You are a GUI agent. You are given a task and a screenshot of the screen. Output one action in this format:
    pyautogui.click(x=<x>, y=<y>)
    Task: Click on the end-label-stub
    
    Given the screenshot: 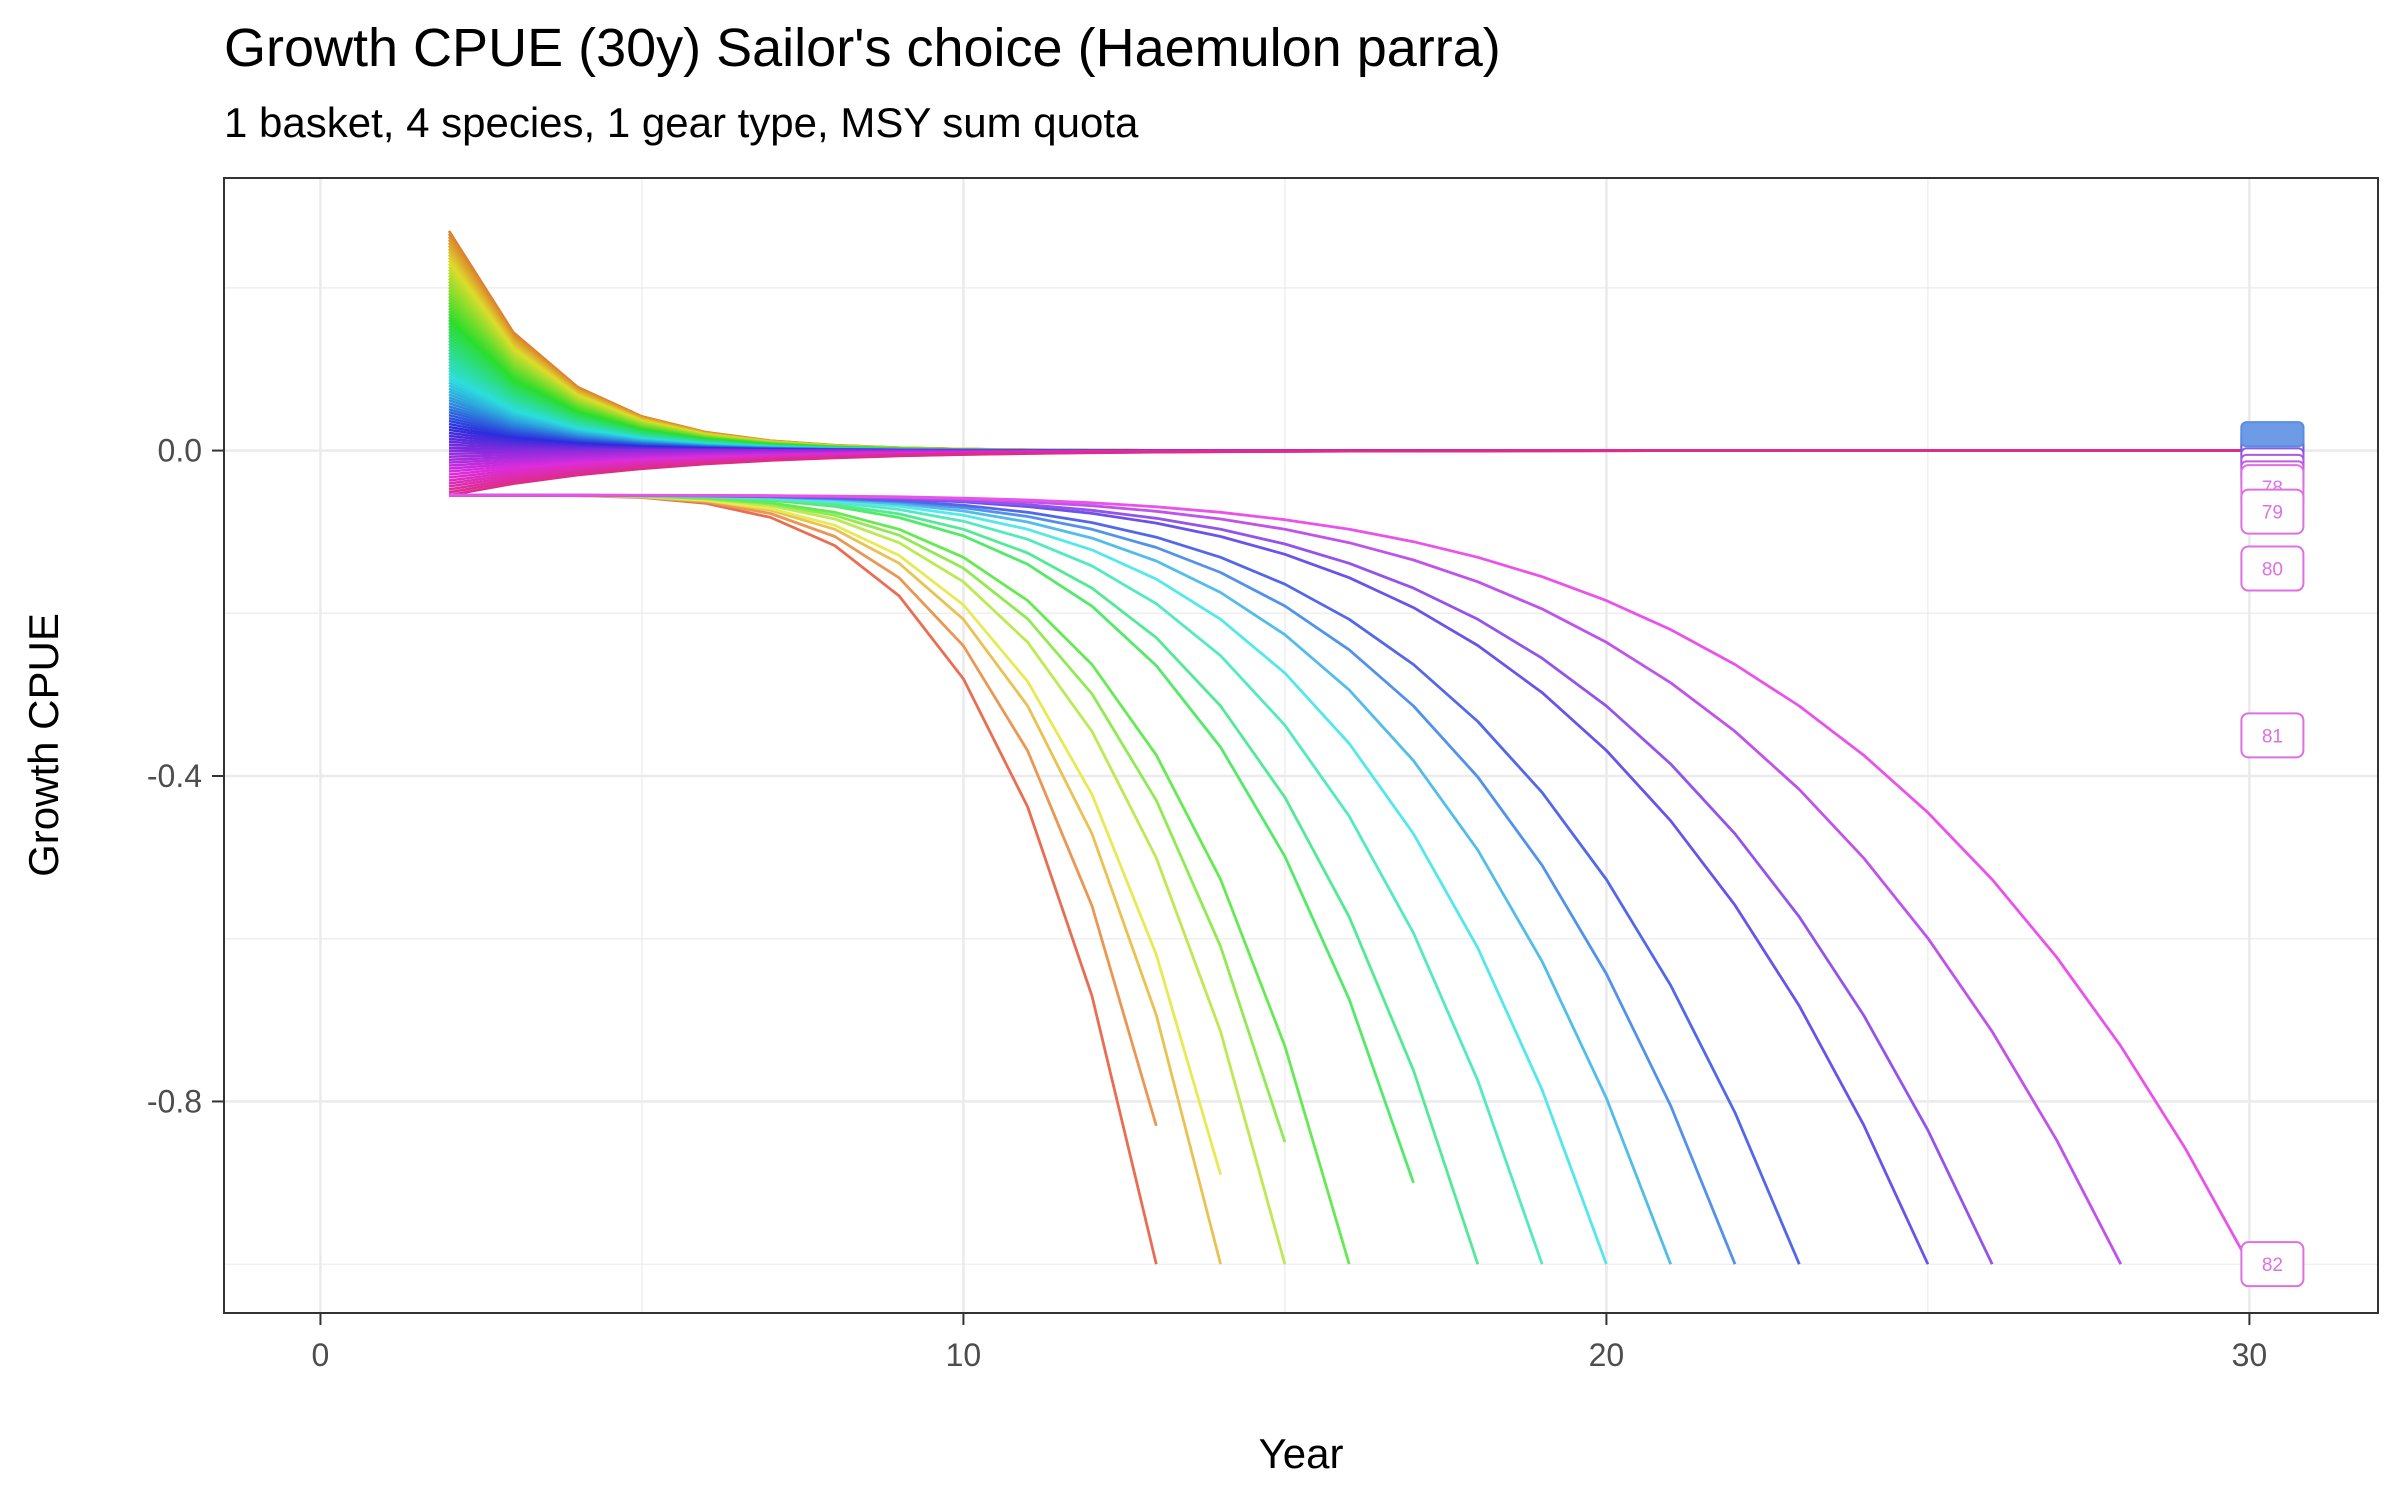 What is the action you would take?
    pyautogui.click(x=2272, y=434)
    